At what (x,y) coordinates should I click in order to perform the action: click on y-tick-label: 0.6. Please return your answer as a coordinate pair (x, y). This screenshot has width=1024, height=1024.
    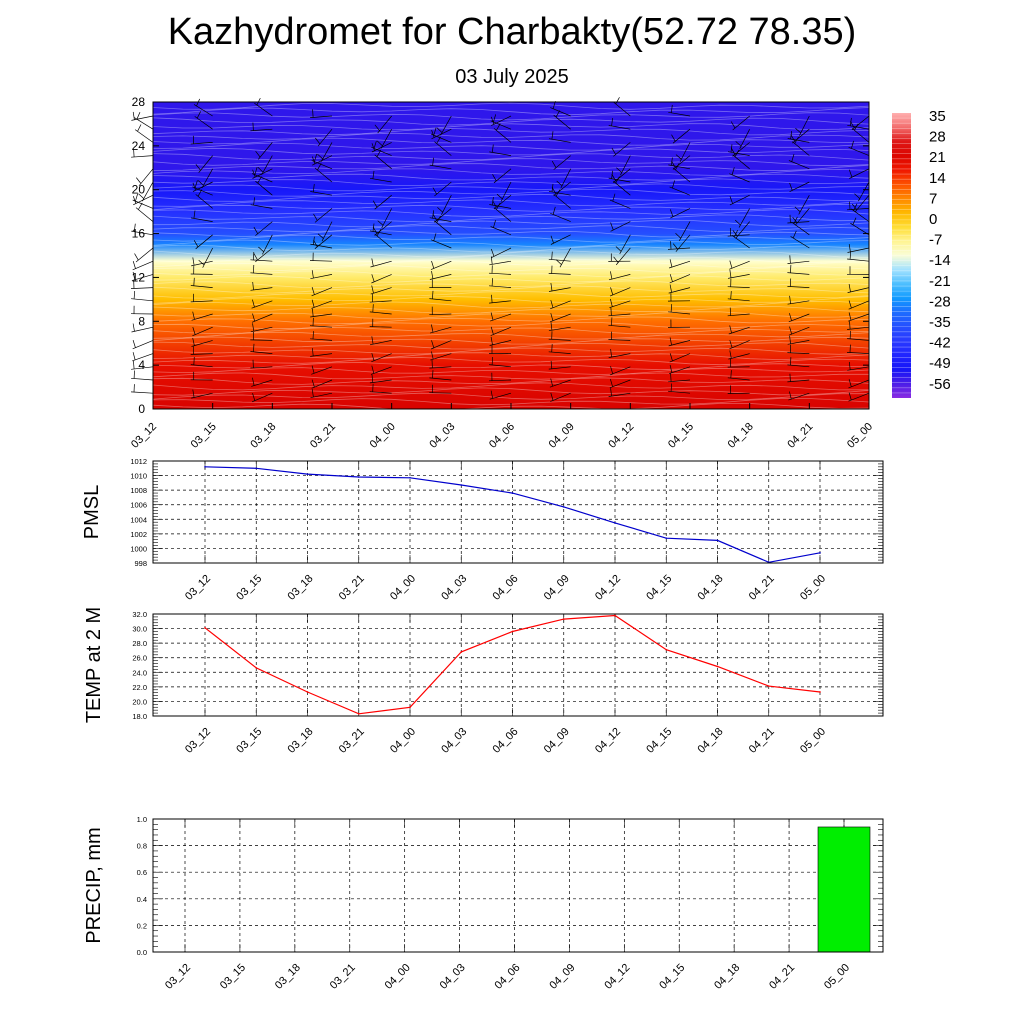
    Looking at the image, I should click on (142, 872).